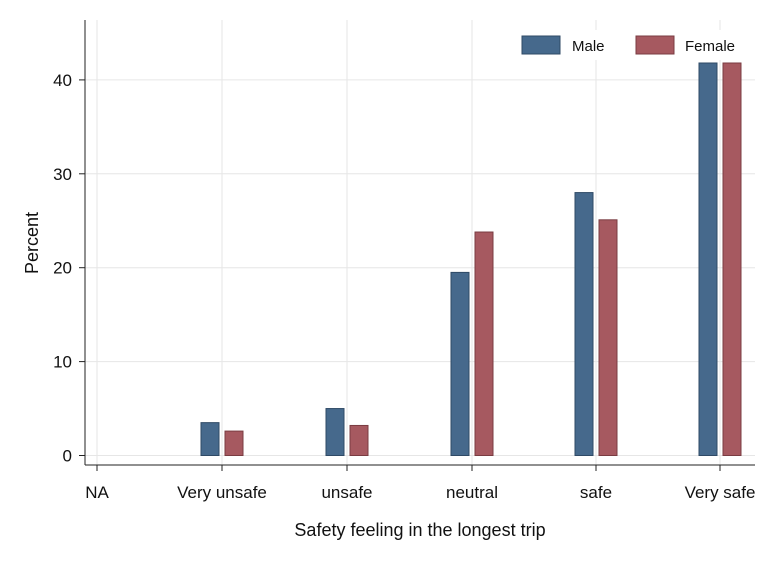  What do you see at coordinates (630, 45) in the screenshot?
I see `legend: Male Female` at bounding box center [630, 45].